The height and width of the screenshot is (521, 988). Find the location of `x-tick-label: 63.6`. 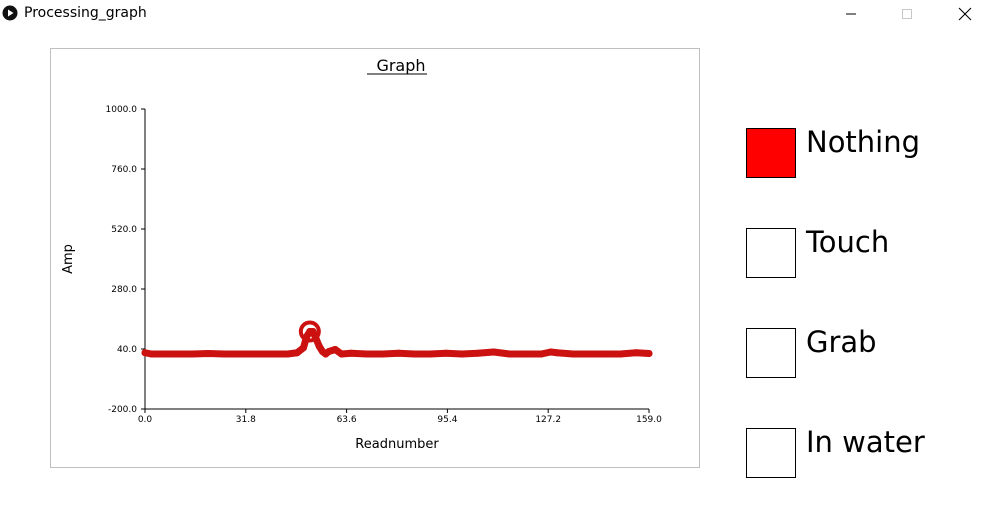

x-tick-label: 63.6 is located at coordinates (347, 420).